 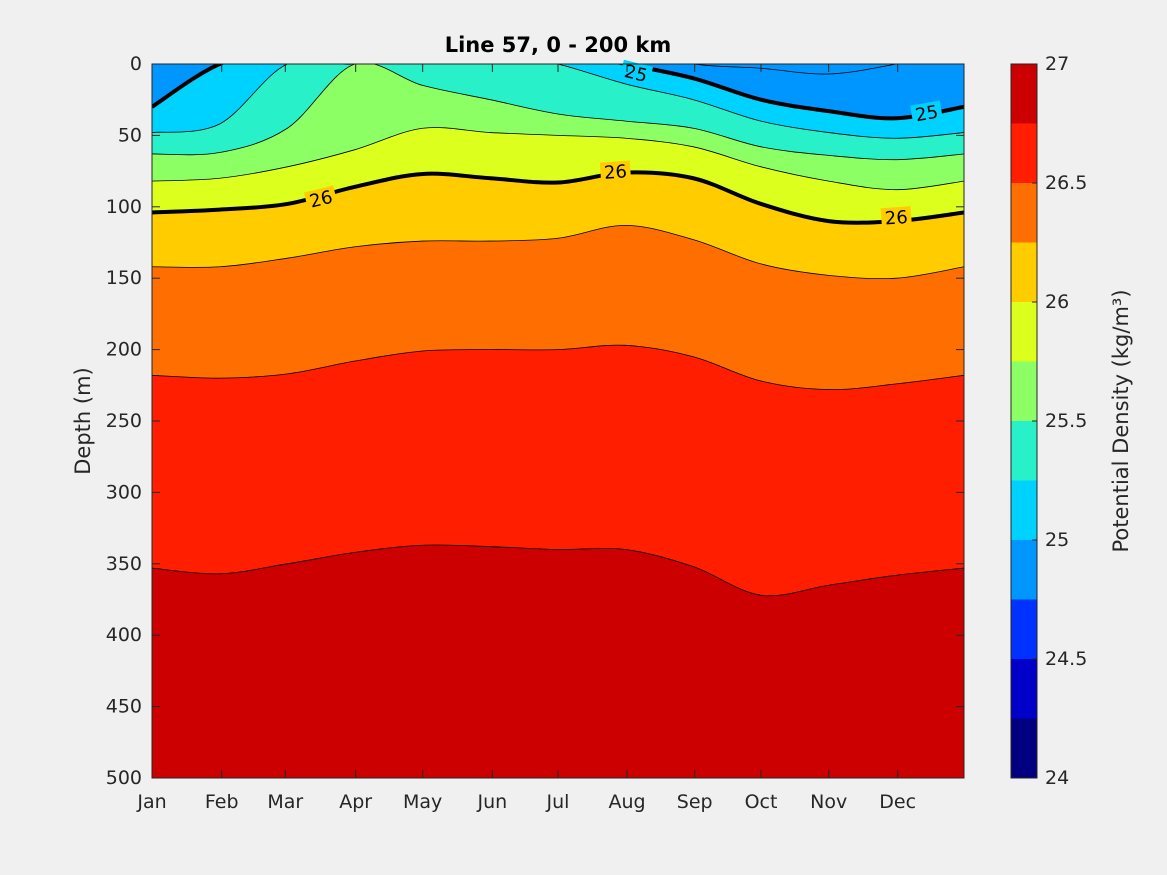 I want to click on colorbar, so click(x=1024, y=421).